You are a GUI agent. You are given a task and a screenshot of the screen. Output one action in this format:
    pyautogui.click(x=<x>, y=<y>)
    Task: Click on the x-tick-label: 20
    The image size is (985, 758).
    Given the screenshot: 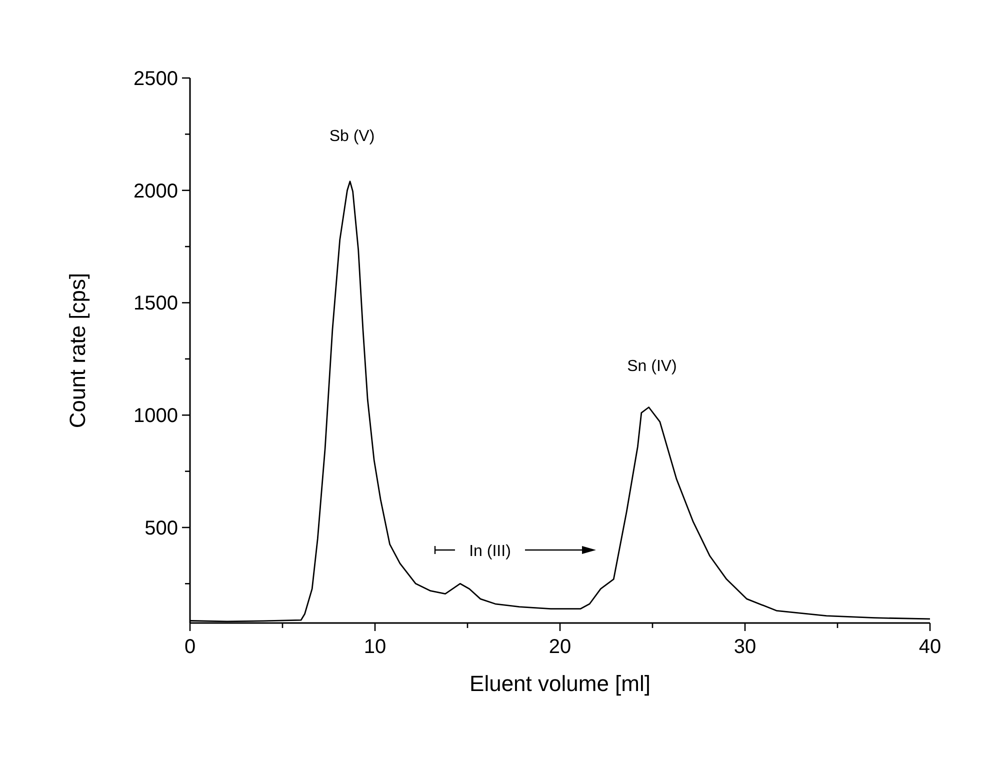 What is the action you would take?
    pyautogui.click(x=560, y=647)
    